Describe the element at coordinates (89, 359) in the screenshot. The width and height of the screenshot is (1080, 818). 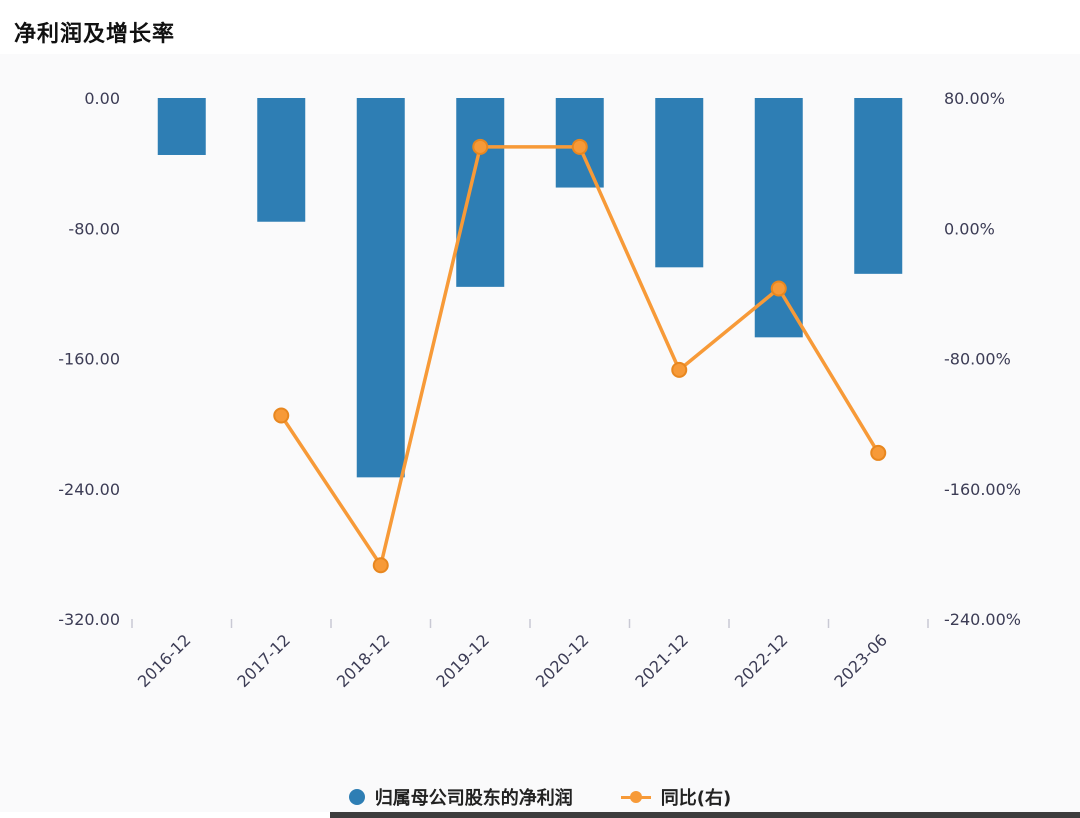
I see `left-axis-label: -160.00` at that location.